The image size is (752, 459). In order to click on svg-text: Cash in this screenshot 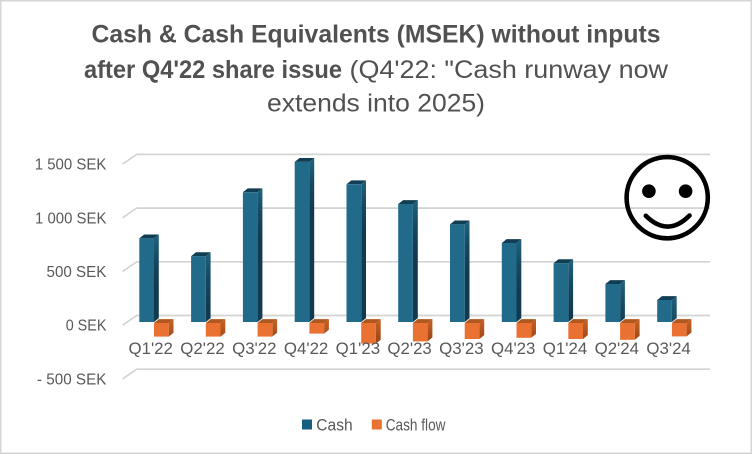, I will do `click(334, 425)`.